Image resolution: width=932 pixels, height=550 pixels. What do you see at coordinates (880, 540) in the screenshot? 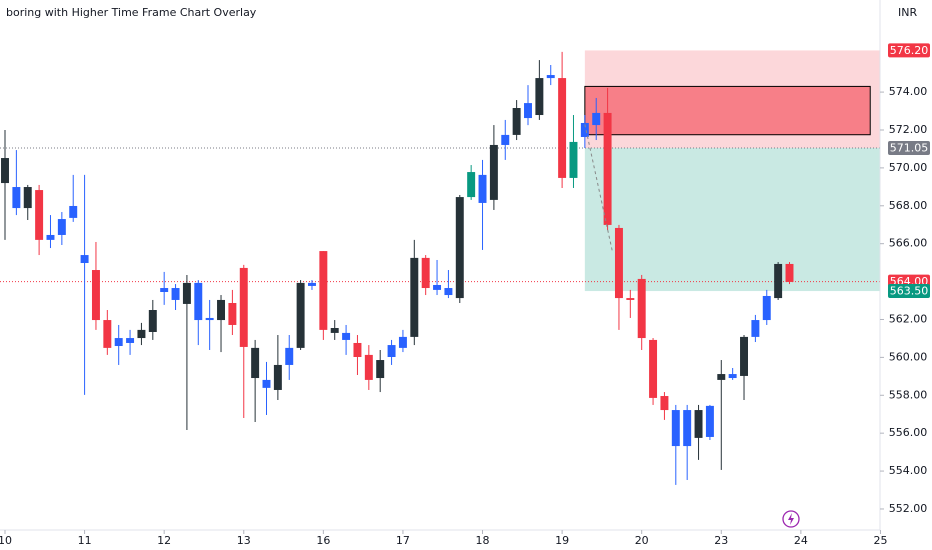
I see `x-tick-label: 25` at bounding box center [880, 540].